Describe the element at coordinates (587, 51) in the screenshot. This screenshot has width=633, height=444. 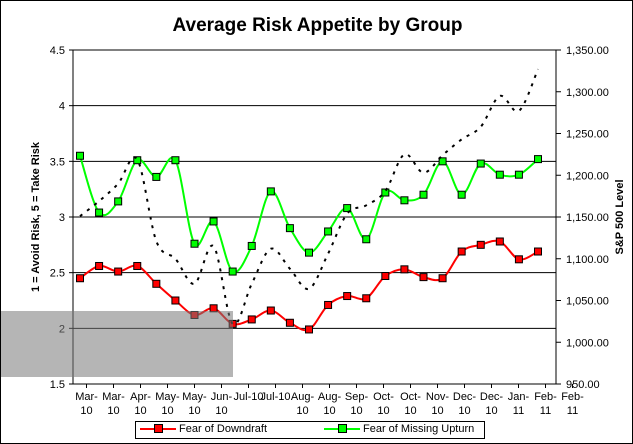
I see `y2-tick-label: 1,350.00` at that location.